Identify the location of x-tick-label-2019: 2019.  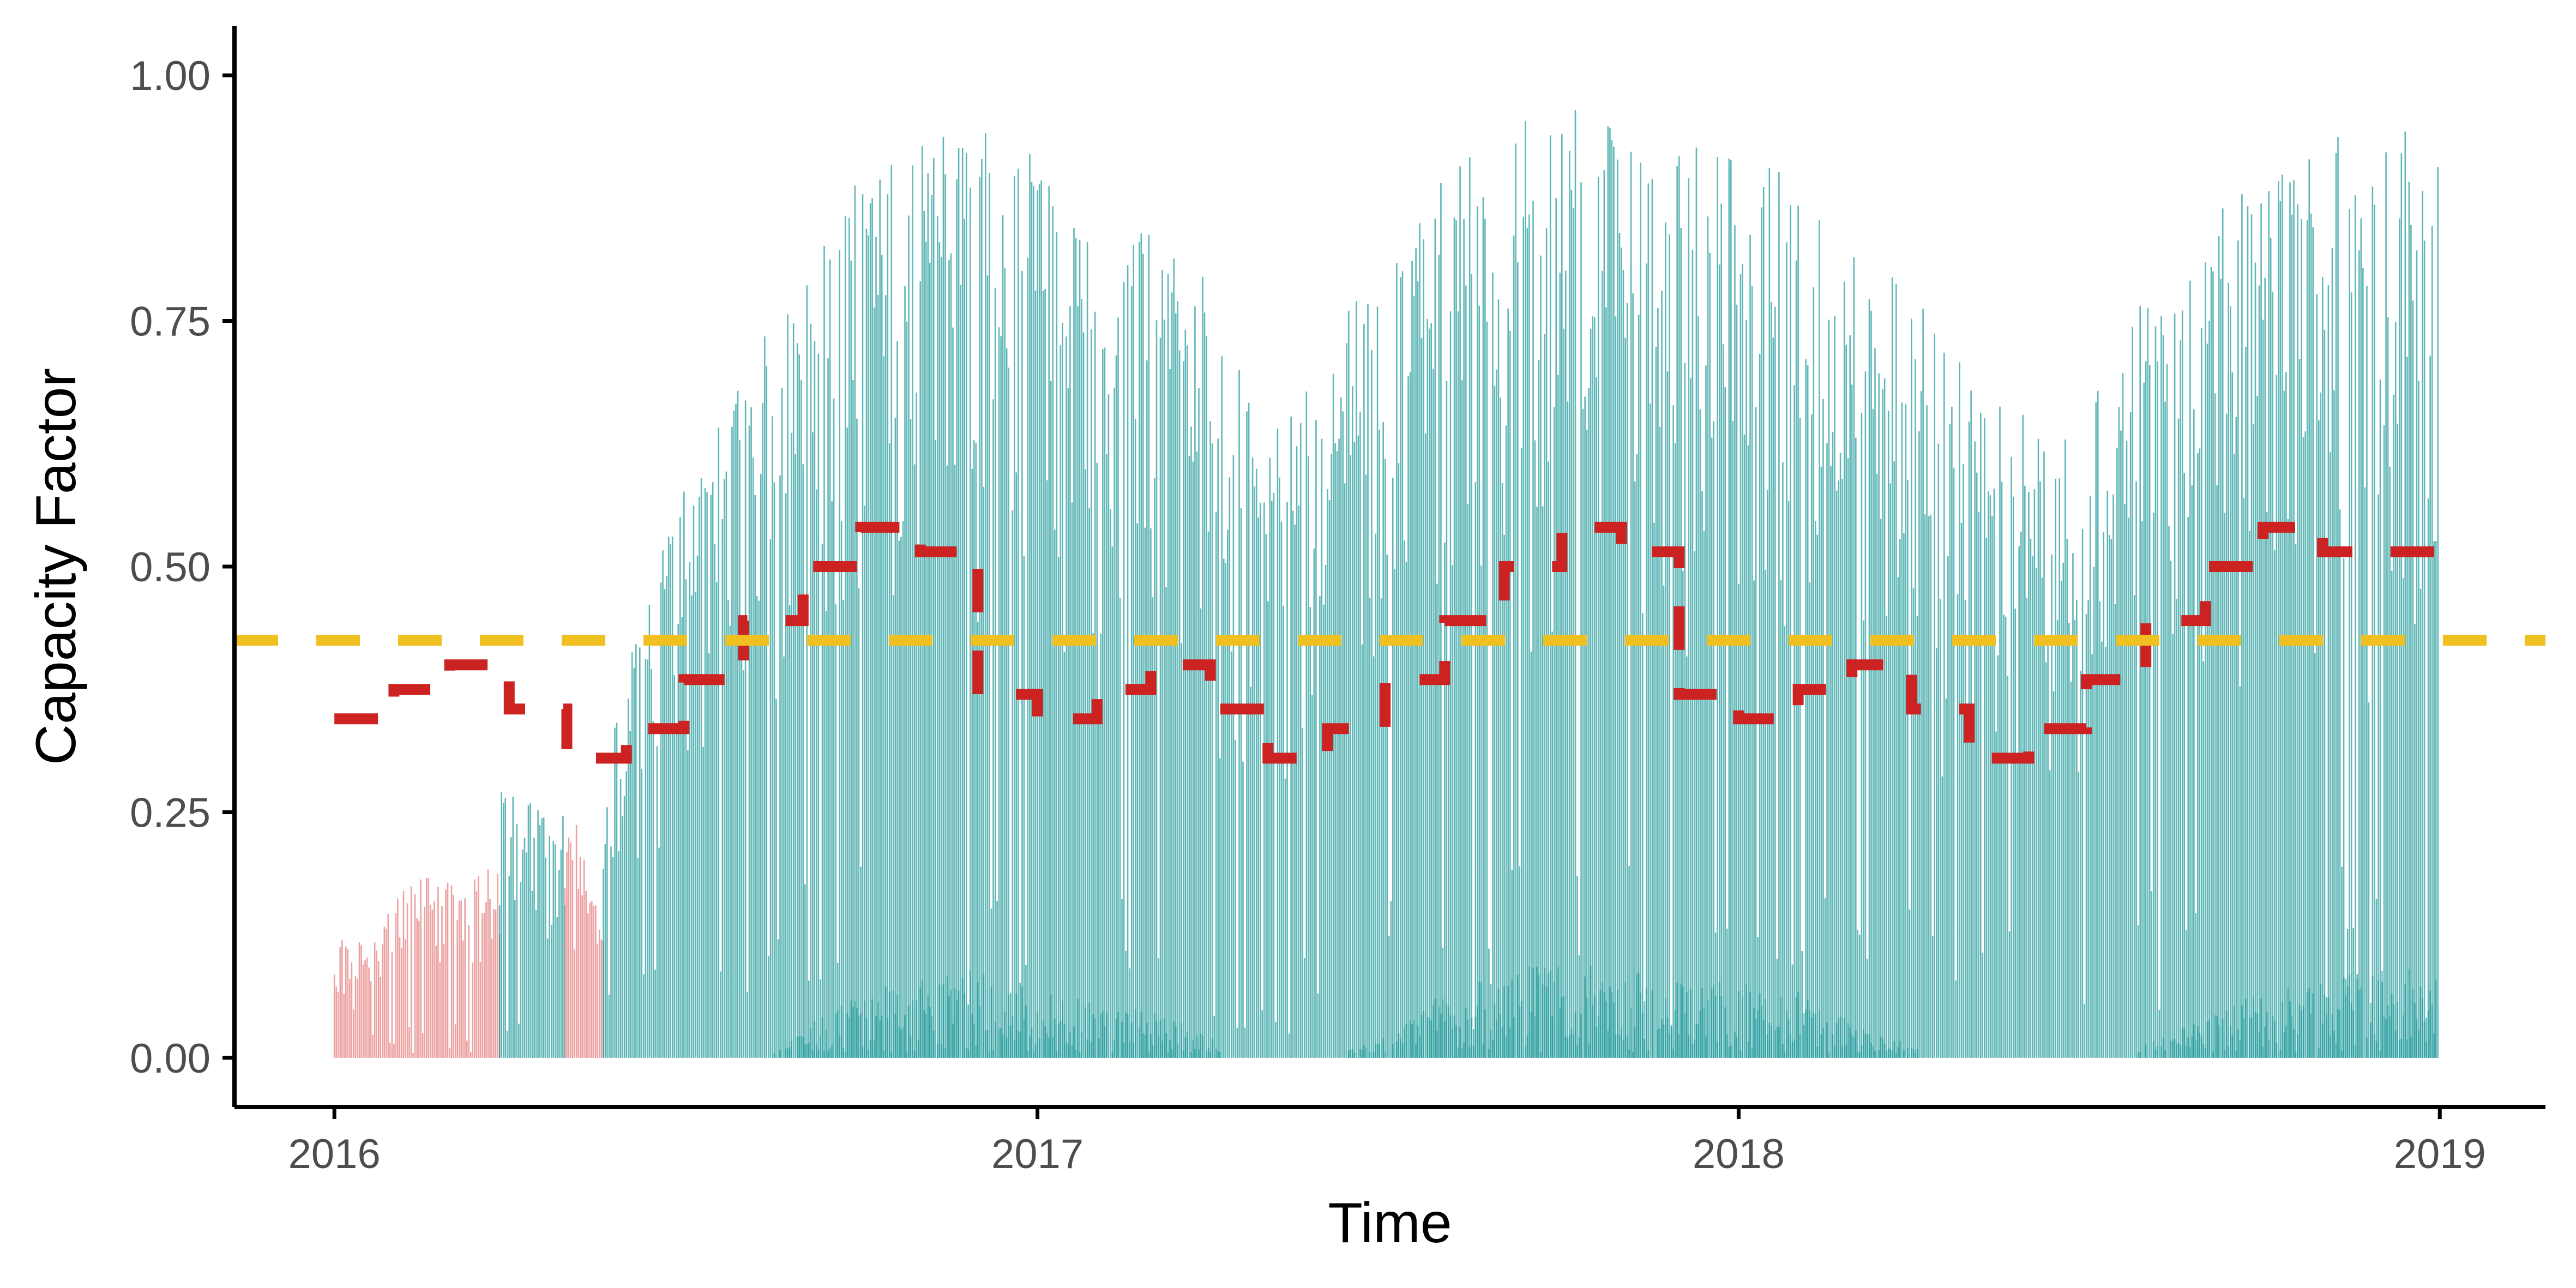
(2440, 1154).